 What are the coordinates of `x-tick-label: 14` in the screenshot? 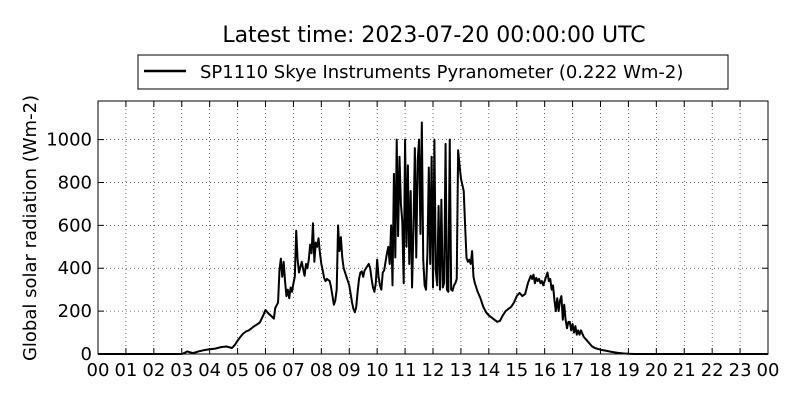 It's located at (488, 370).